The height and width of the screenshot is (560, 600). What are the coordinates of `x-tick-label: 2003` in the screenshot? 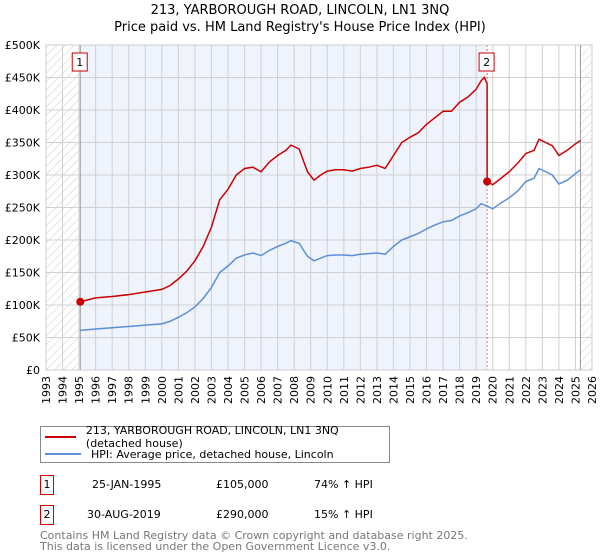 It's located at (211, 390).